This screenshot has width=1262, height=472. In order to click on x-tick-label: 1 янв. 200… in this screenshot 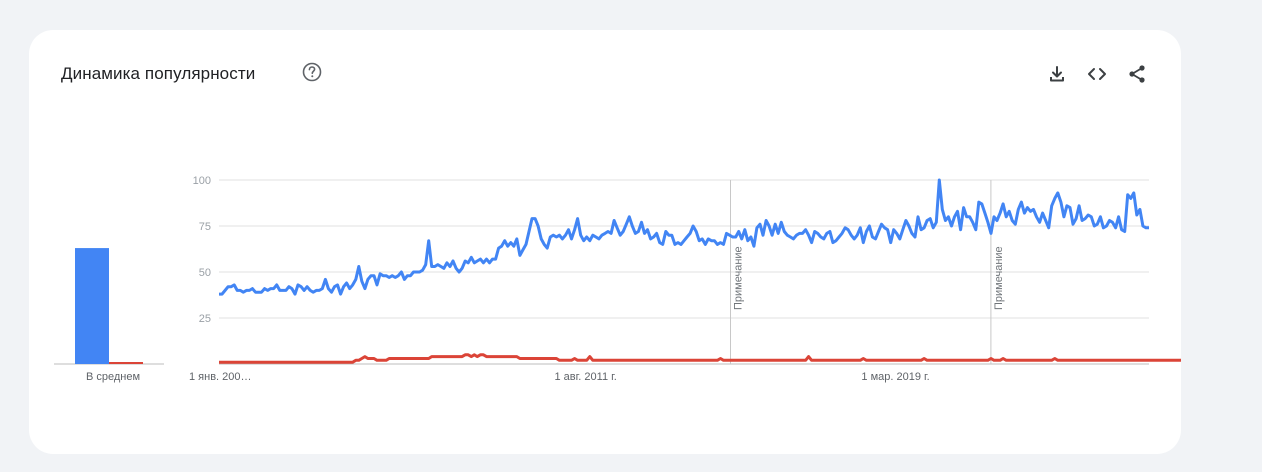, I will do `click(220, 377)`.